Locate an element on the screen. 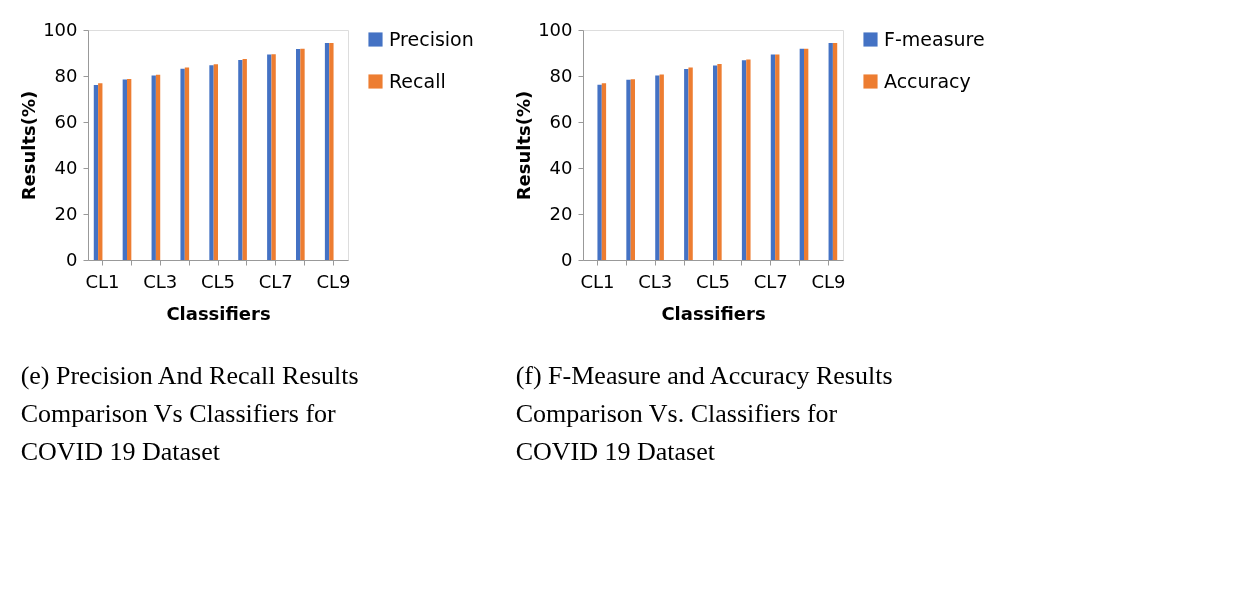 This screenshot has height=592, width=1248. legend-label: Precision is located at coordinates (431, 38).